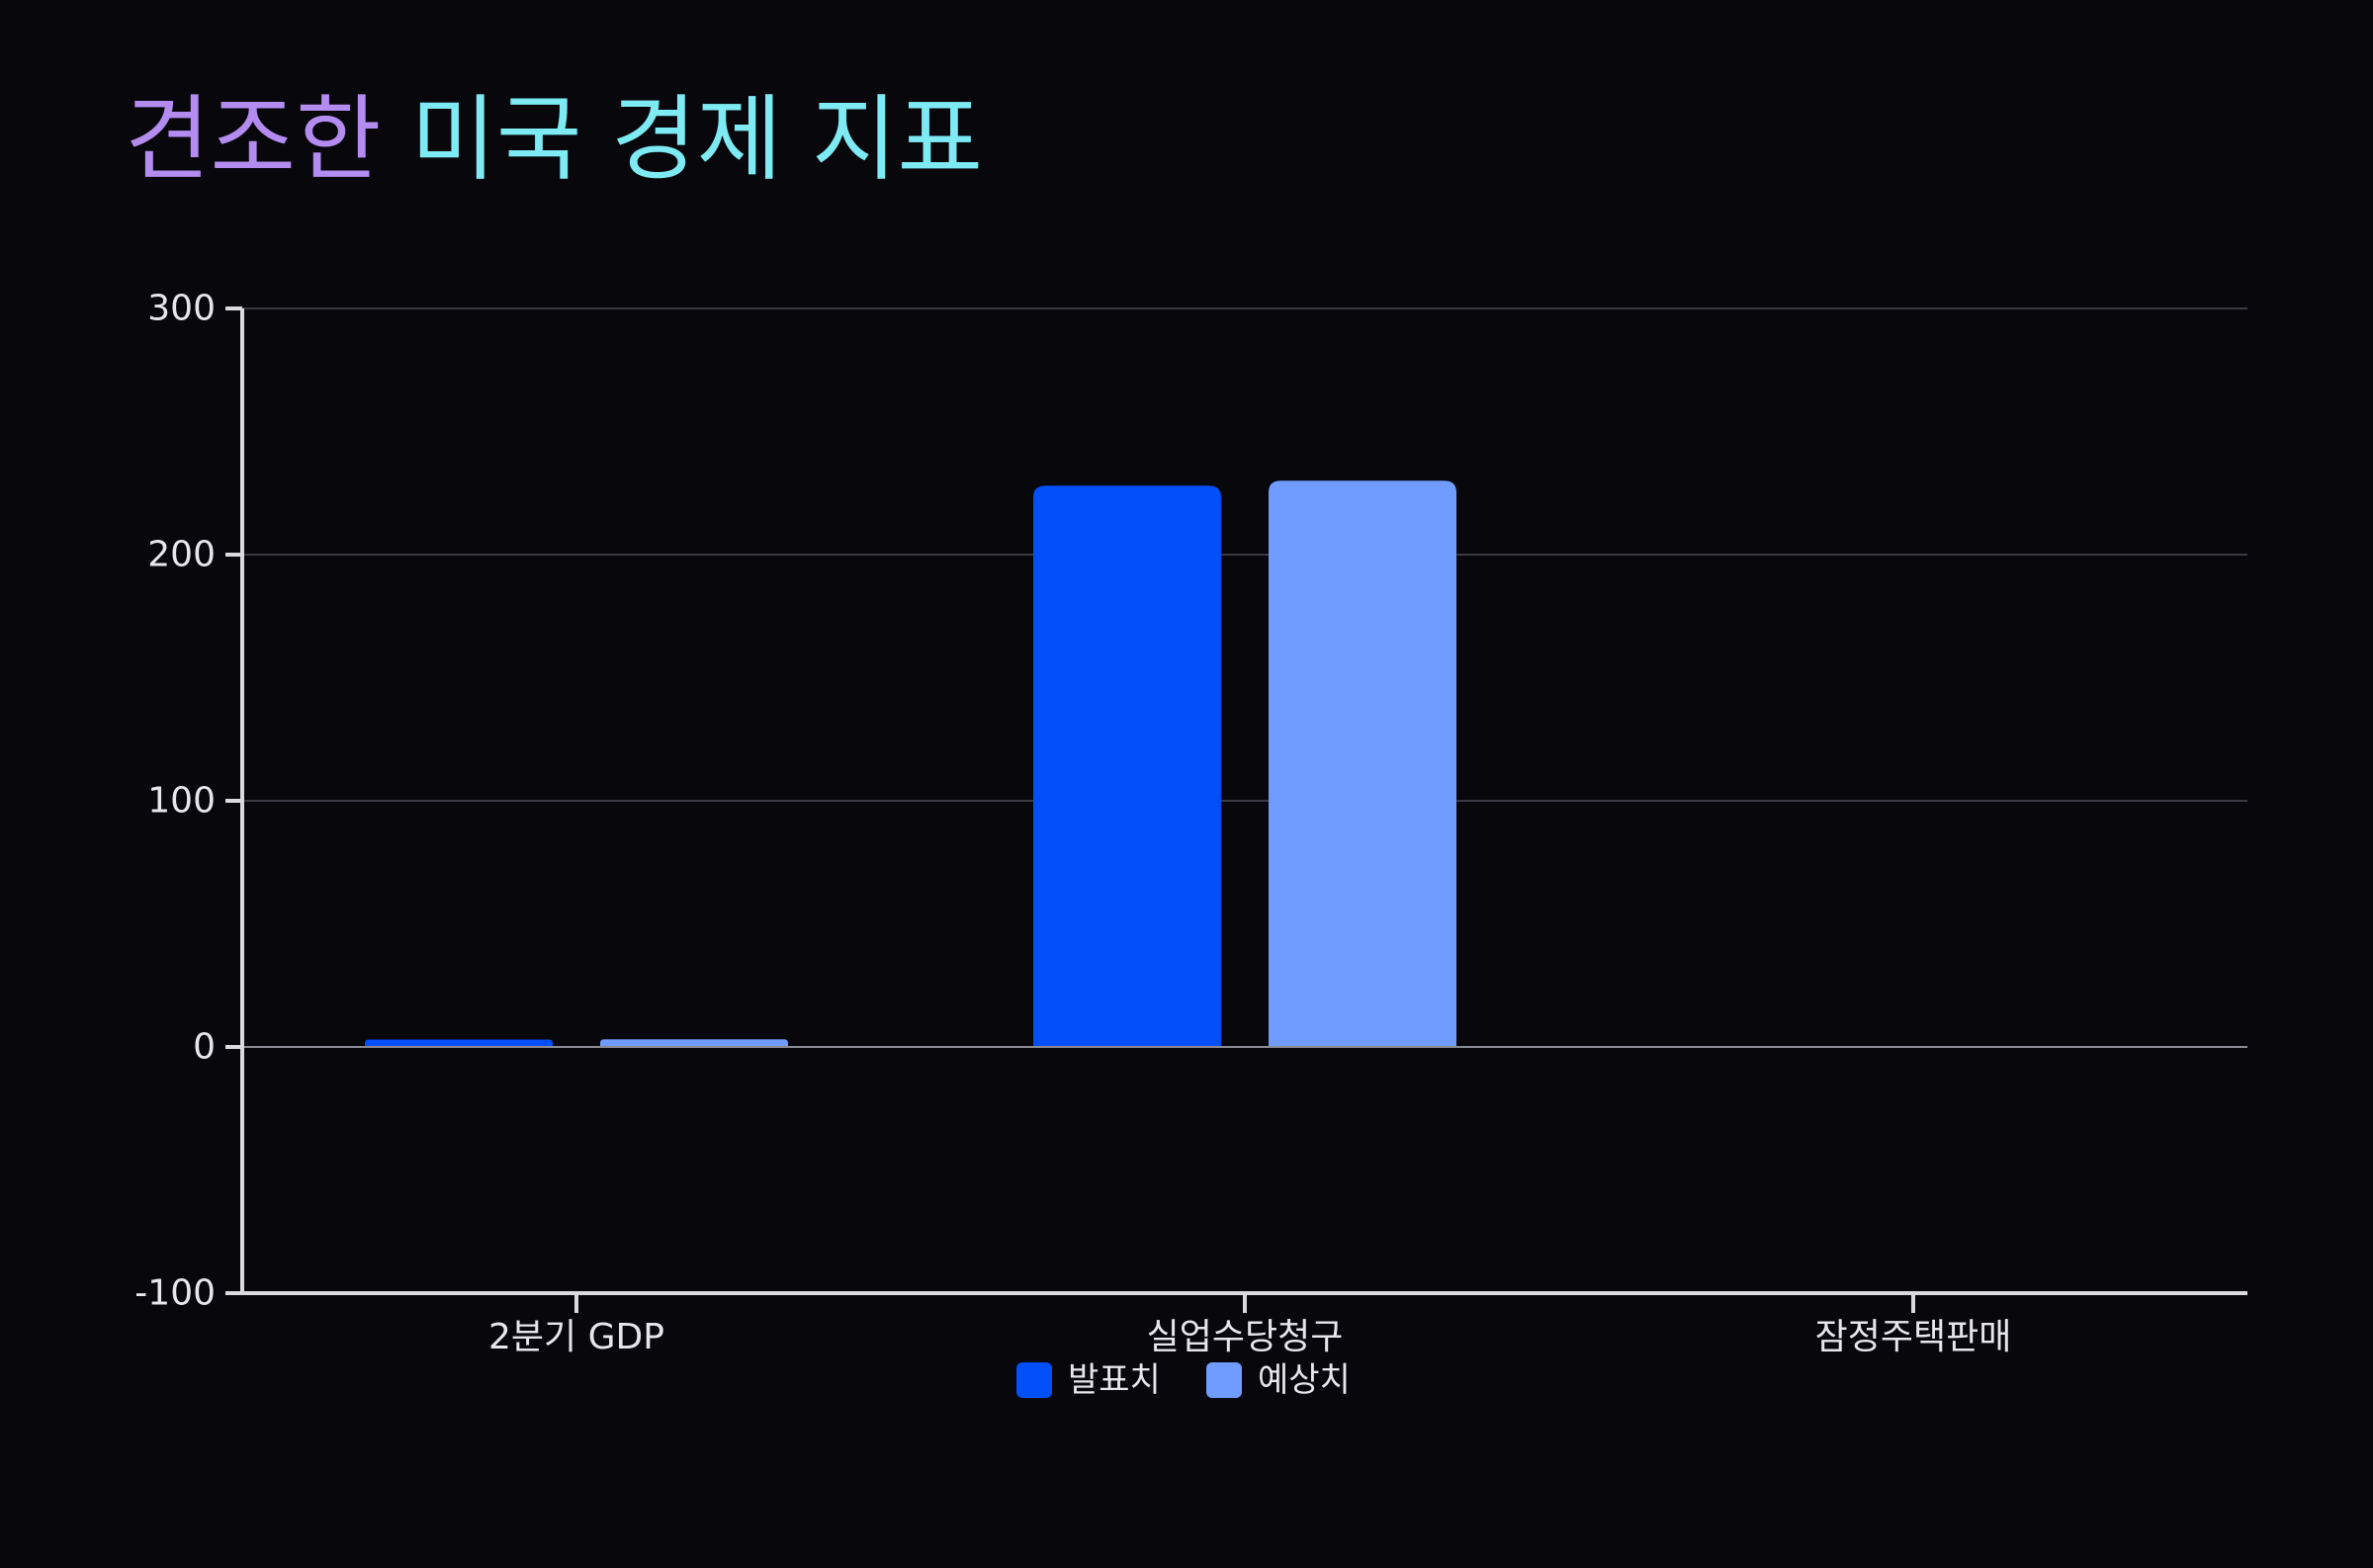 The width and height of the screenshot is (2373, 1568). I want to click on y-tick-labels: -100 0 100 200 300, so click(175, 801).